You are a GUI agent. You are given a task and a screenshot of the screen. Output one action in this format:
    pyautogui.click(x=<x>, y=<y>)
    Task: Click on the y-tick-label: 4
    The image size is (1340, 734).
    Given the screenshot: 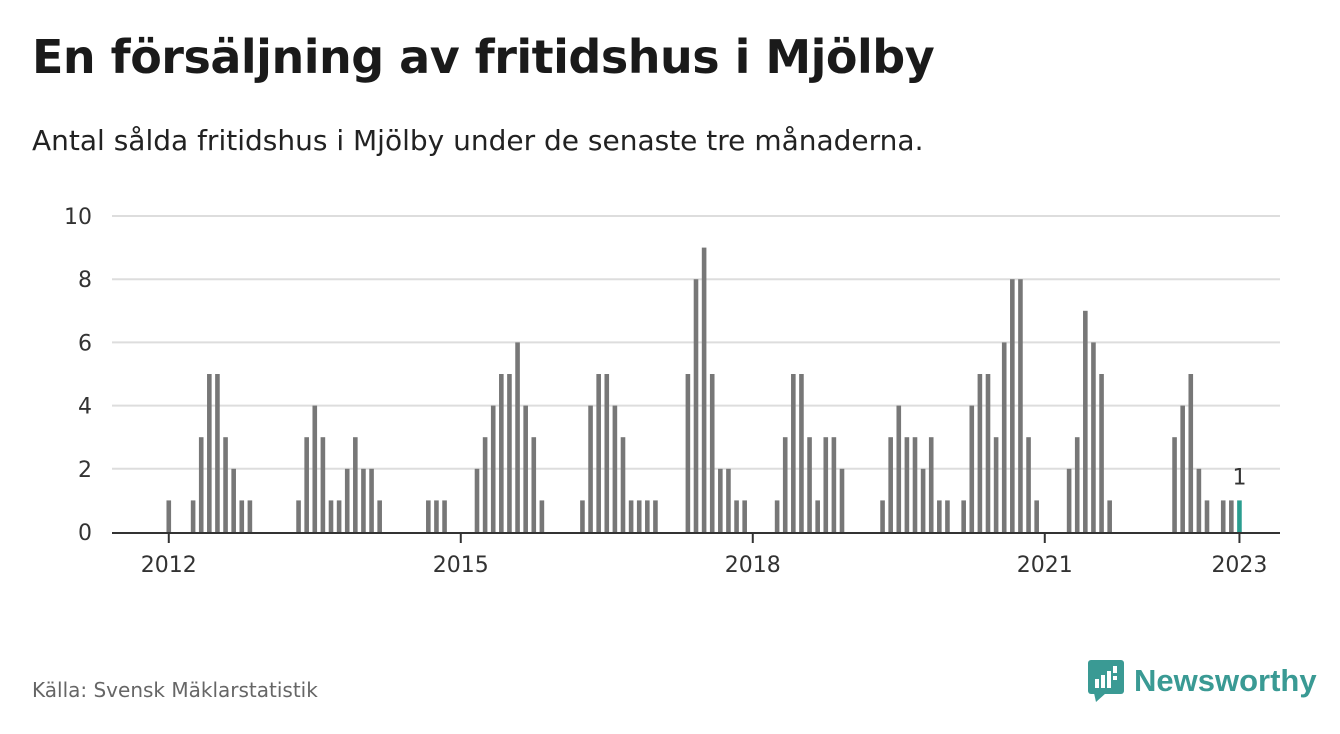 What is the action you would take?
    pyautogui.click(x=85, y=407)
    